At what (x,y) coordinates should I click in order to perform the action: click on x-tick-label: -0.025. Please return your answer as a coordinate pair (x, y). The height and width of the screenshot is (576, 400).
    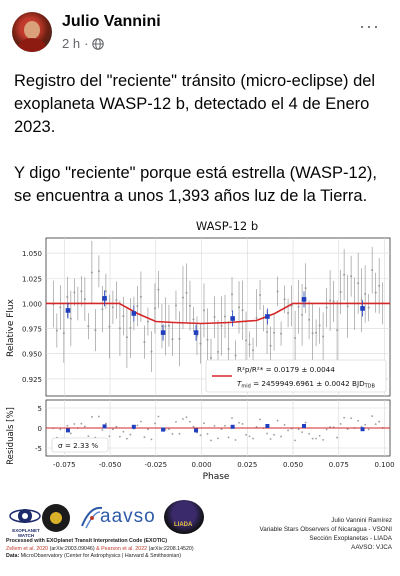
    Looking at the image, I should click on (155, 465).